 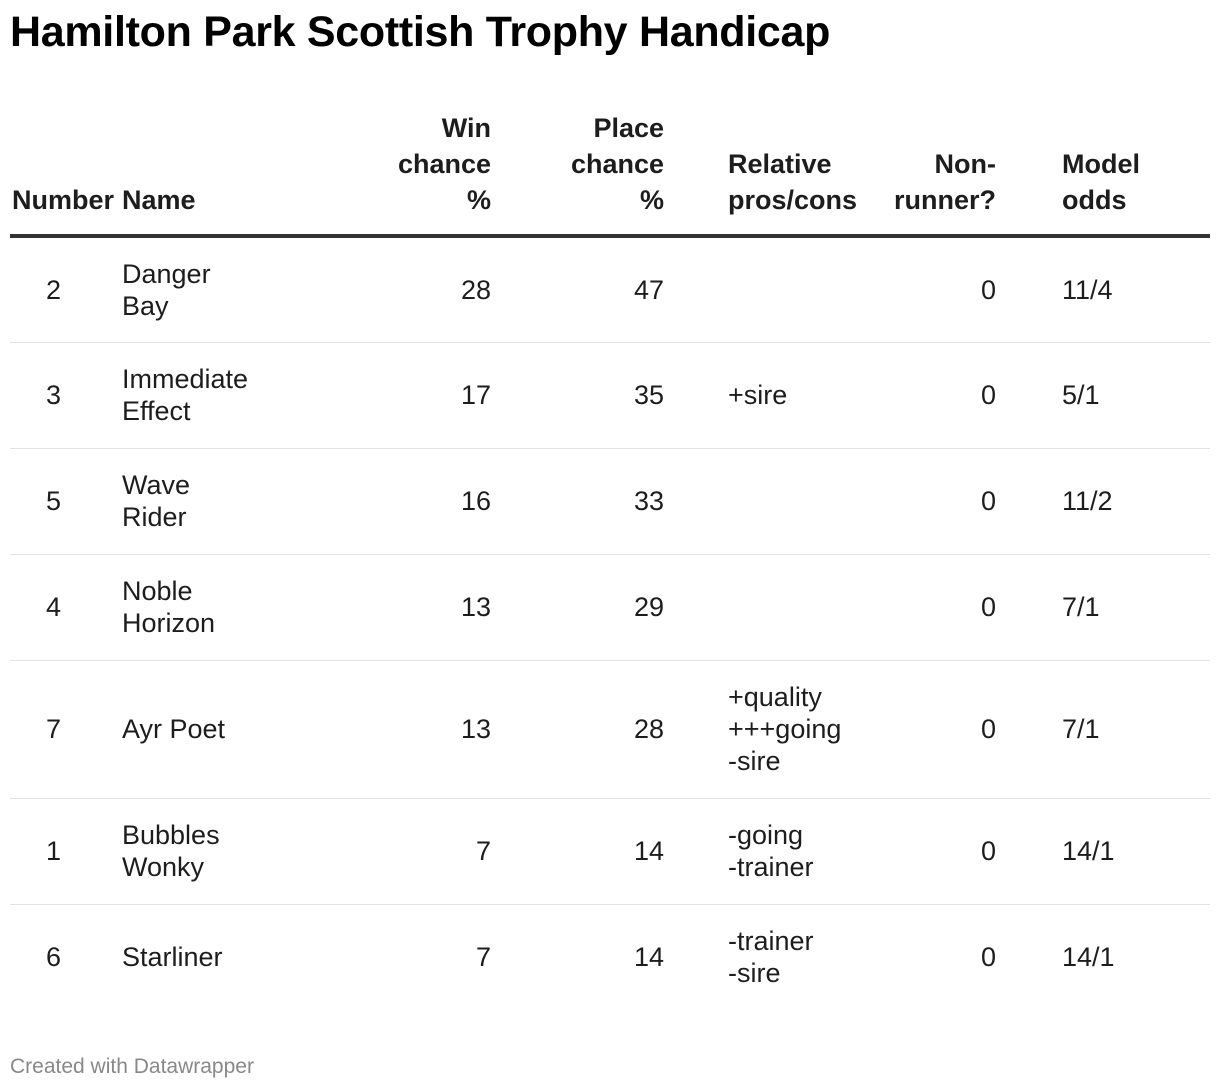 What do you see at coordinates (185, 379) in the screenshot?
I see `name-line: Immediate` at bounding box center [185, 379].